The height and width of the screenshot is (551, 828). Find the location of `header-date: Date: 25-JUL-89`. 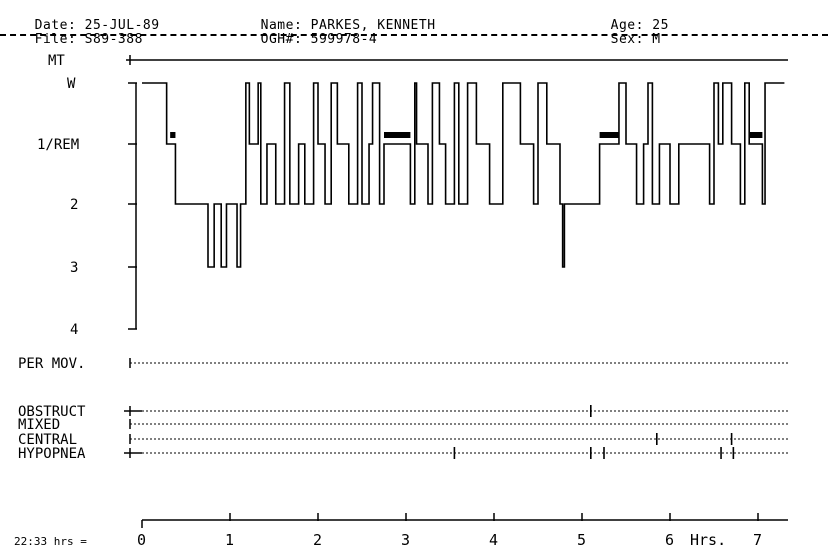

header-date: Date: 25-JUL-89 is located at coordinates (89, 19).